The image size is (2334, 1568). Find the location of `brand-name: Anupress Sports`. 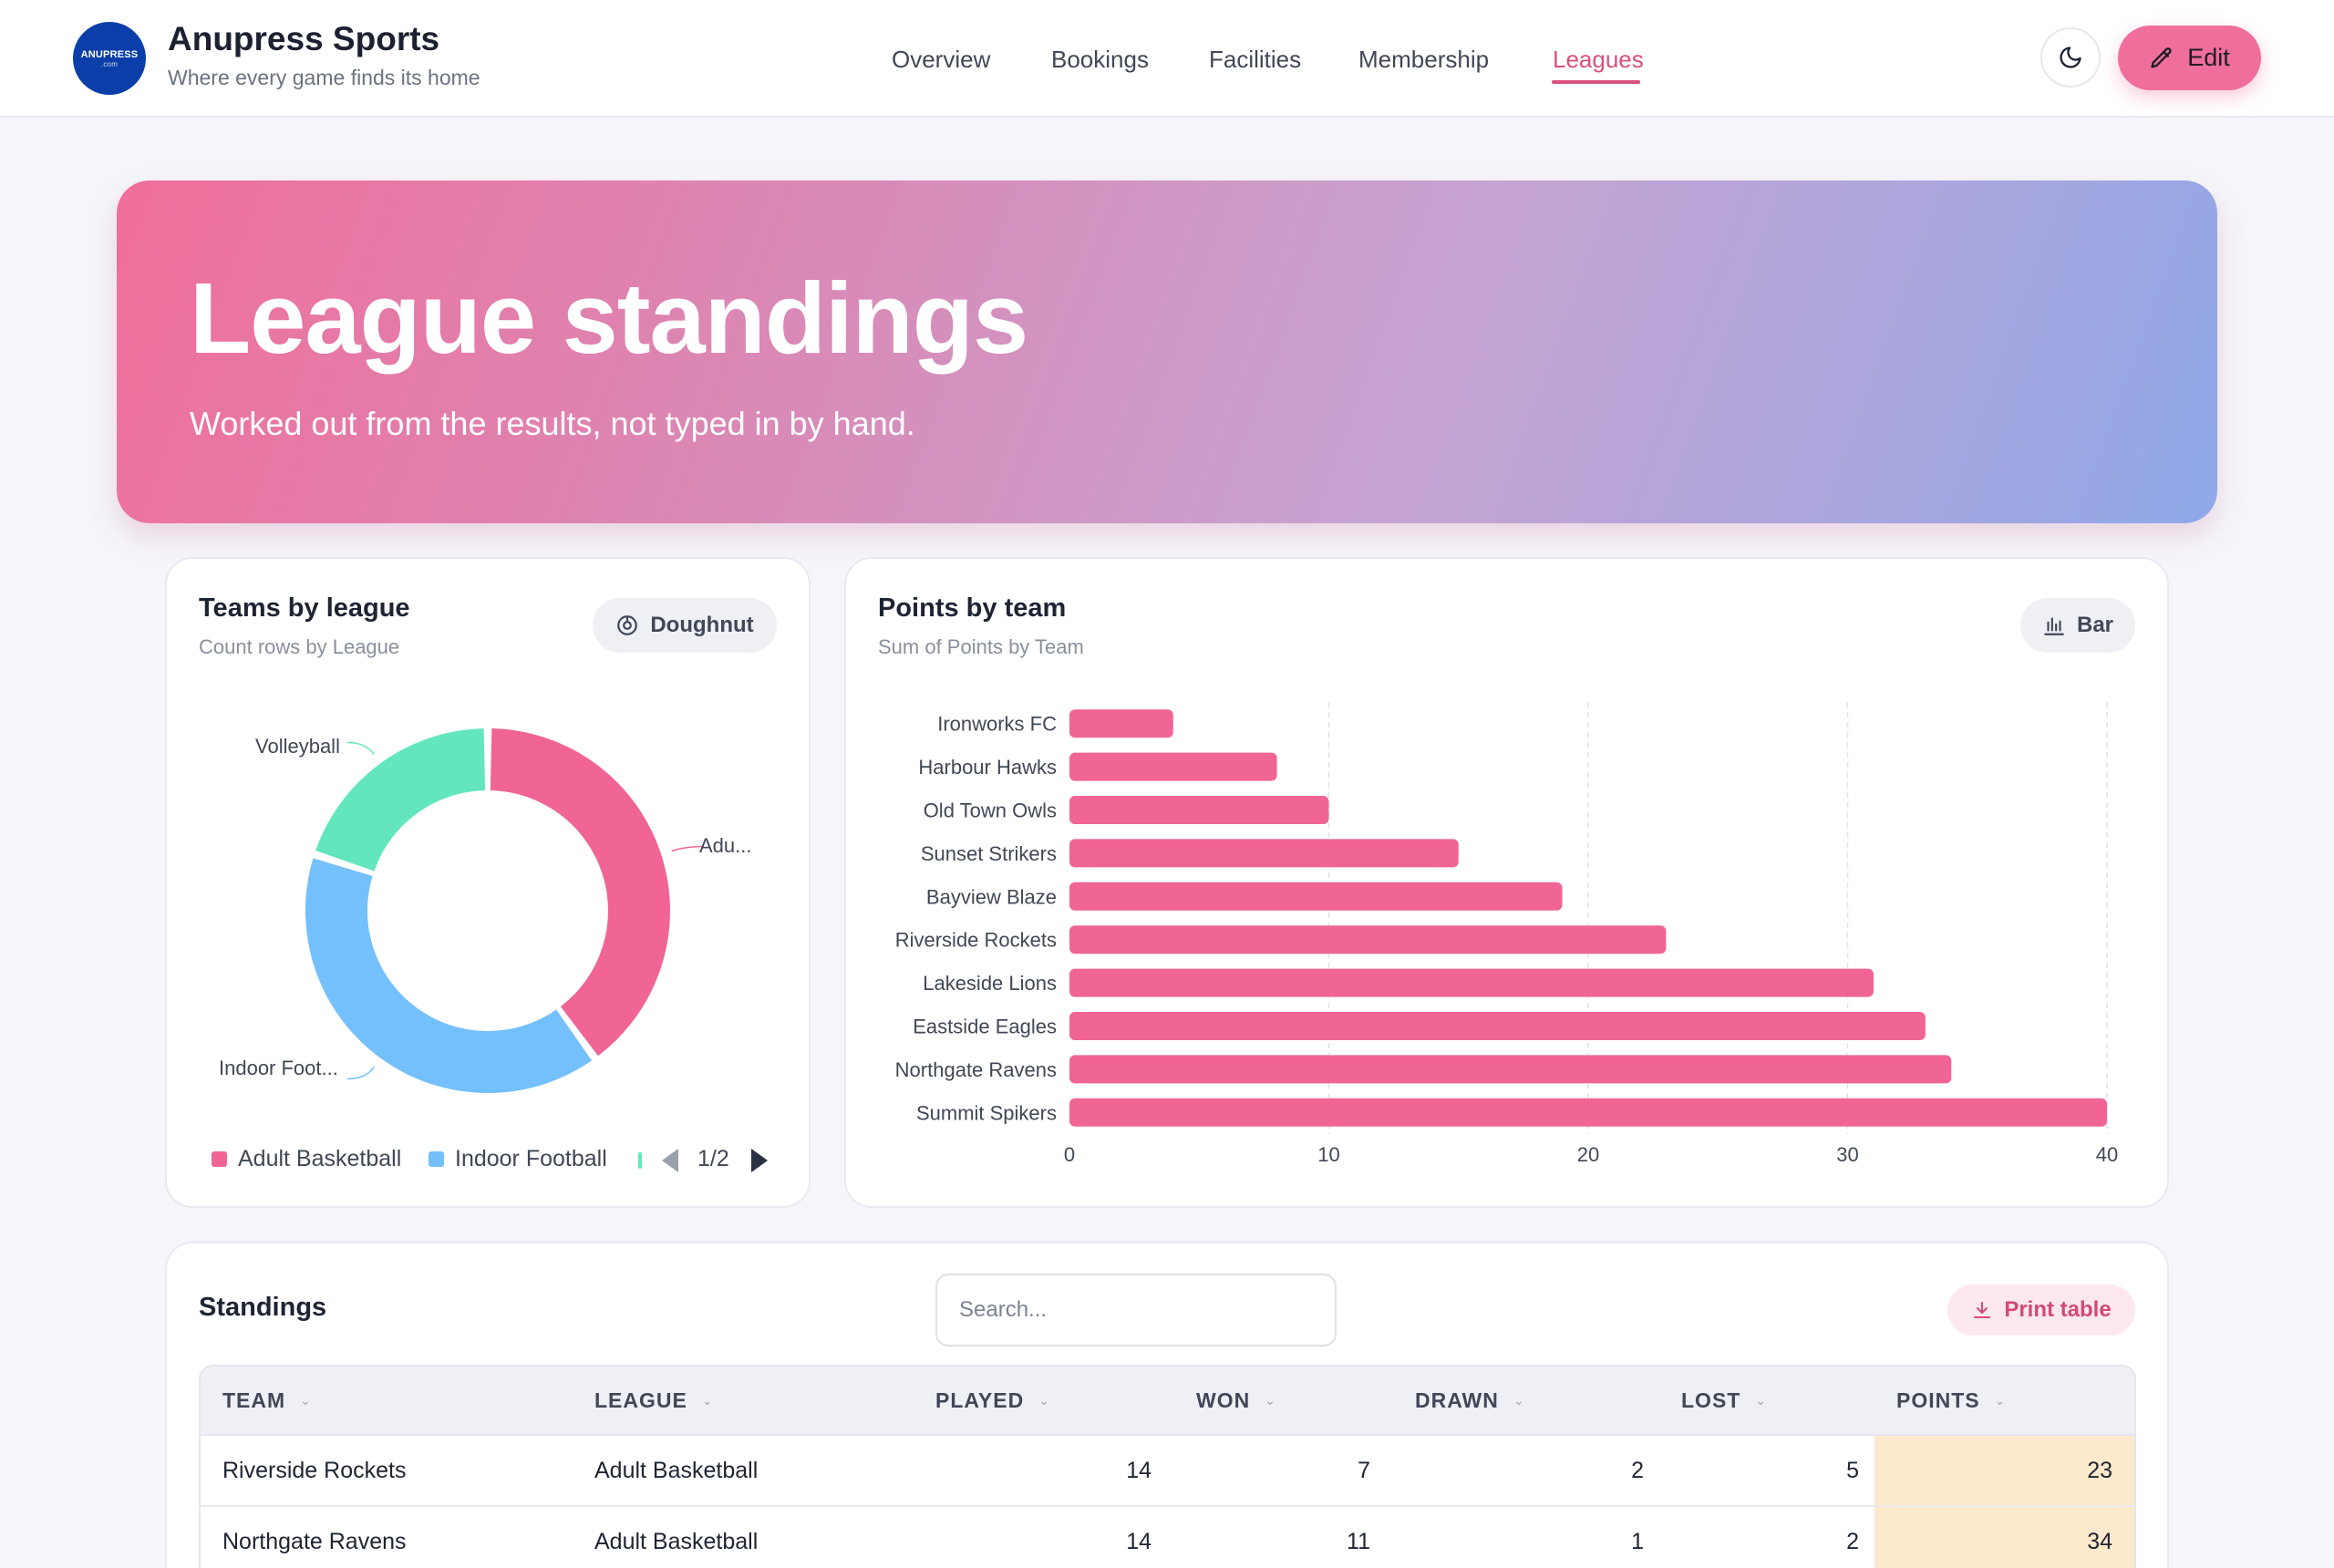

brand-name: Anupress Sports is located at coordinates (304, 38).